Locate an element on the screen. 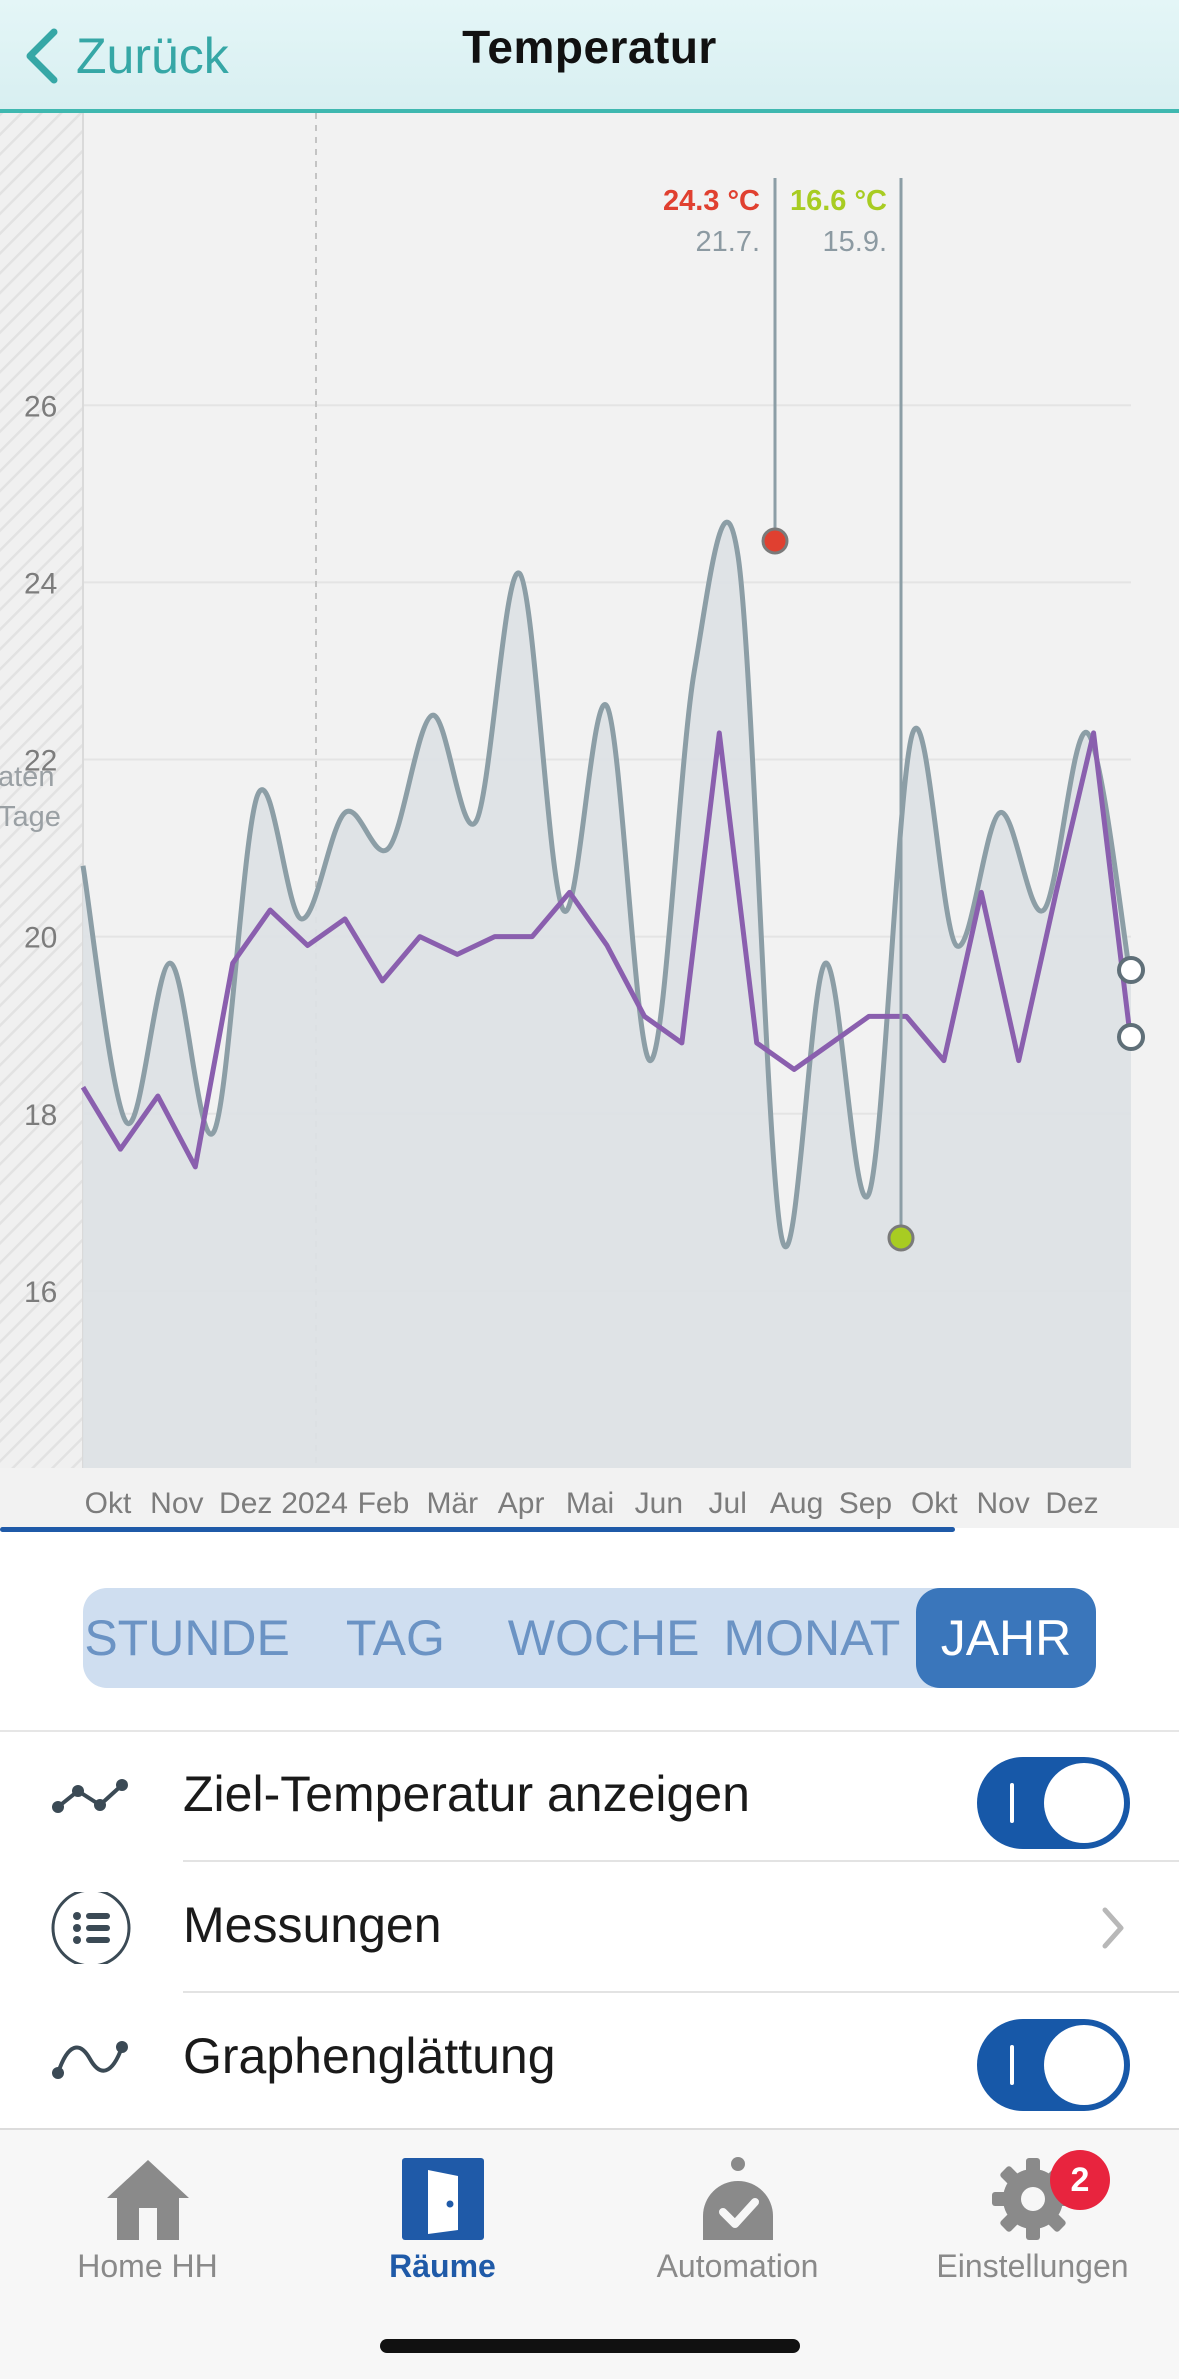  y-tick-label: 26 is located at coordinates (40, 406).